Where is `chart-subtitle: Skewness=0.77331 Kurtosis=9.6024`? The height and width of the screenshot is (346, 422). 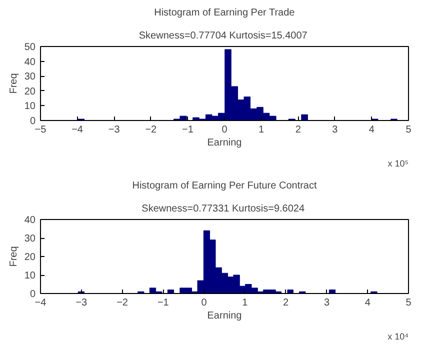 chart-subtitle: Skewness=0.77331 Kurtosis=9.6024 is located at coordinates (223, 209).